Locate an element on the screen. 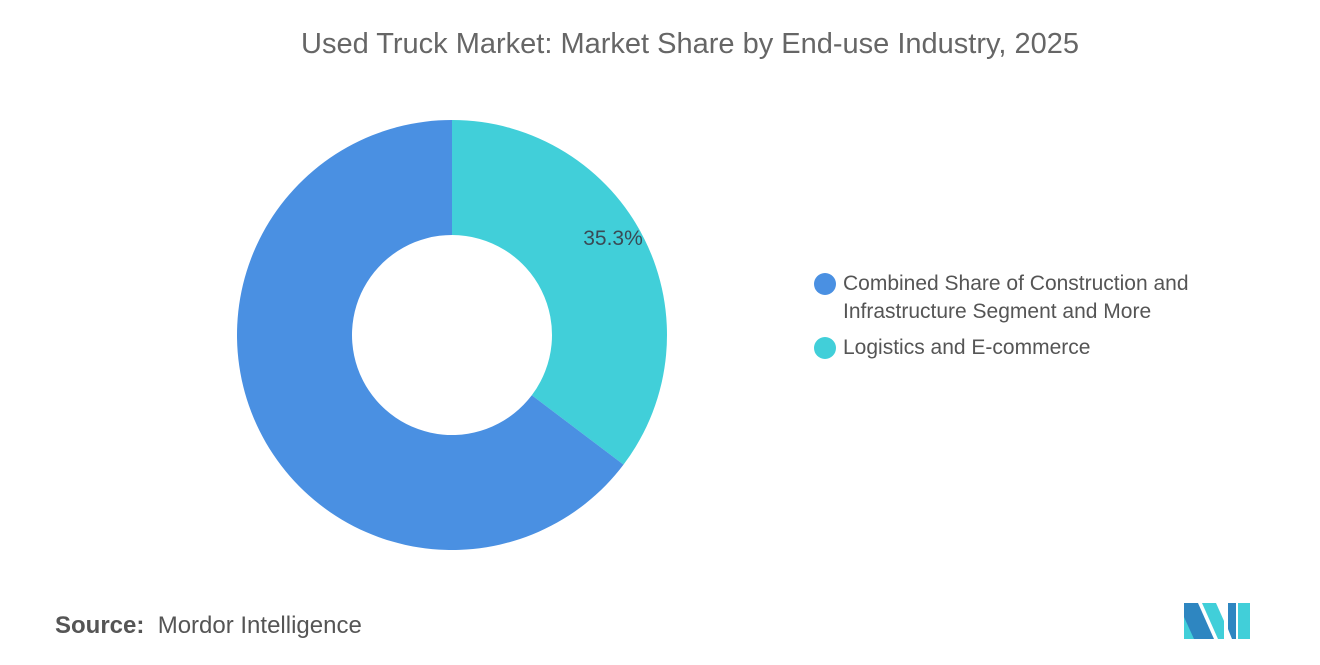  slice-data-label: 35.3% is located at coordinates (613, 238).